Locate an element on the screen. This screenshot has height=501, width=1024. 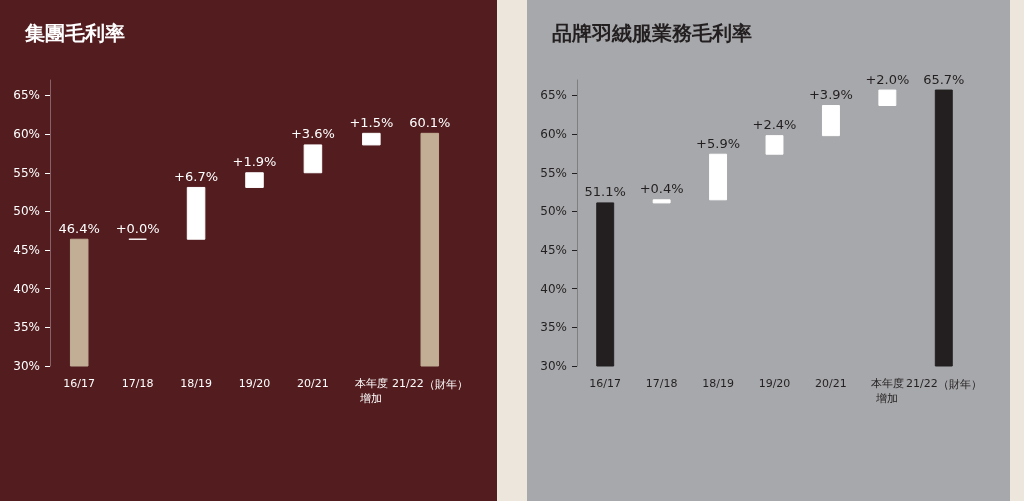
data-label: +1.9% is located at coordinates (254, 162).